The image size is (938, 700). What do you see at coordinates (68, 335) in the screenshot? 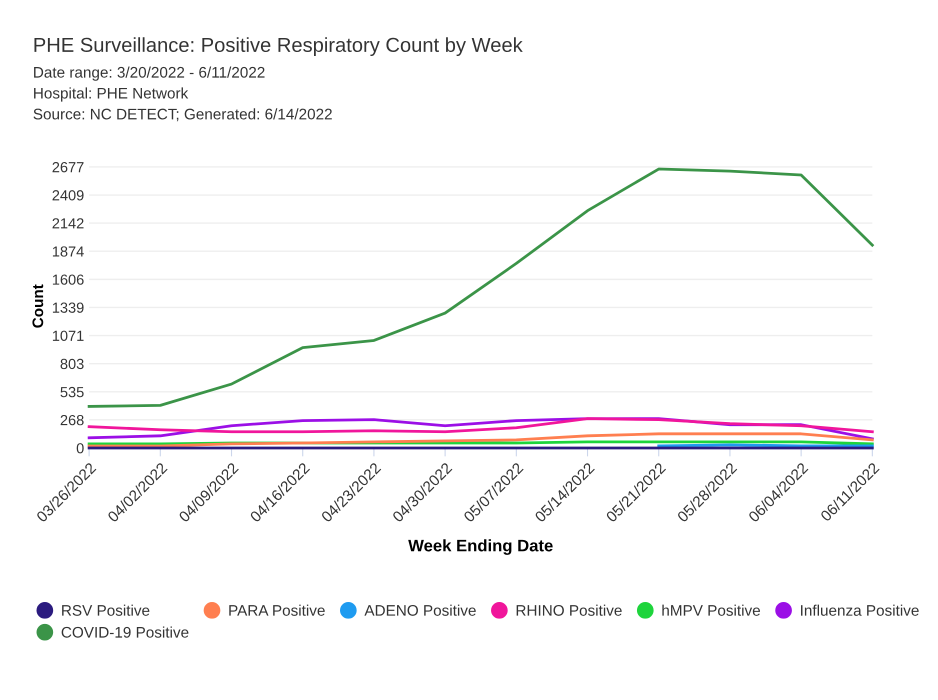
I see `y-tick-label: 1071` at bounding box center [68, 335].